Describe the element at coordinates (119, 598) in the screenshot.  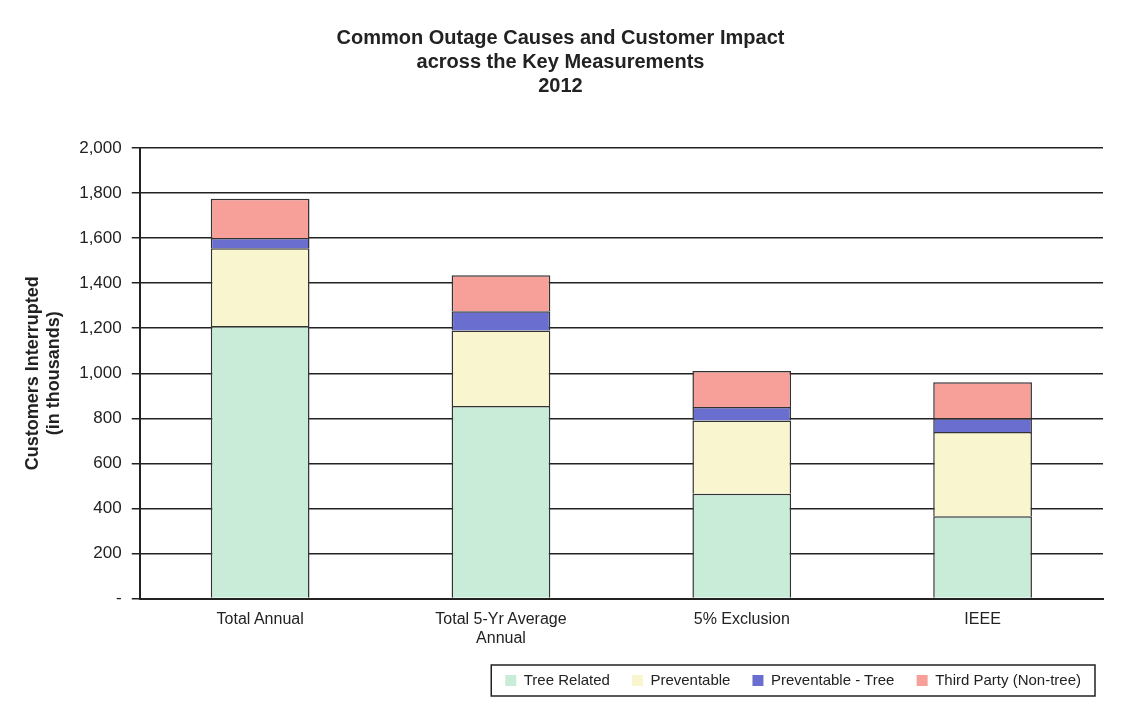
I see `y-tick-label: -` at that location.